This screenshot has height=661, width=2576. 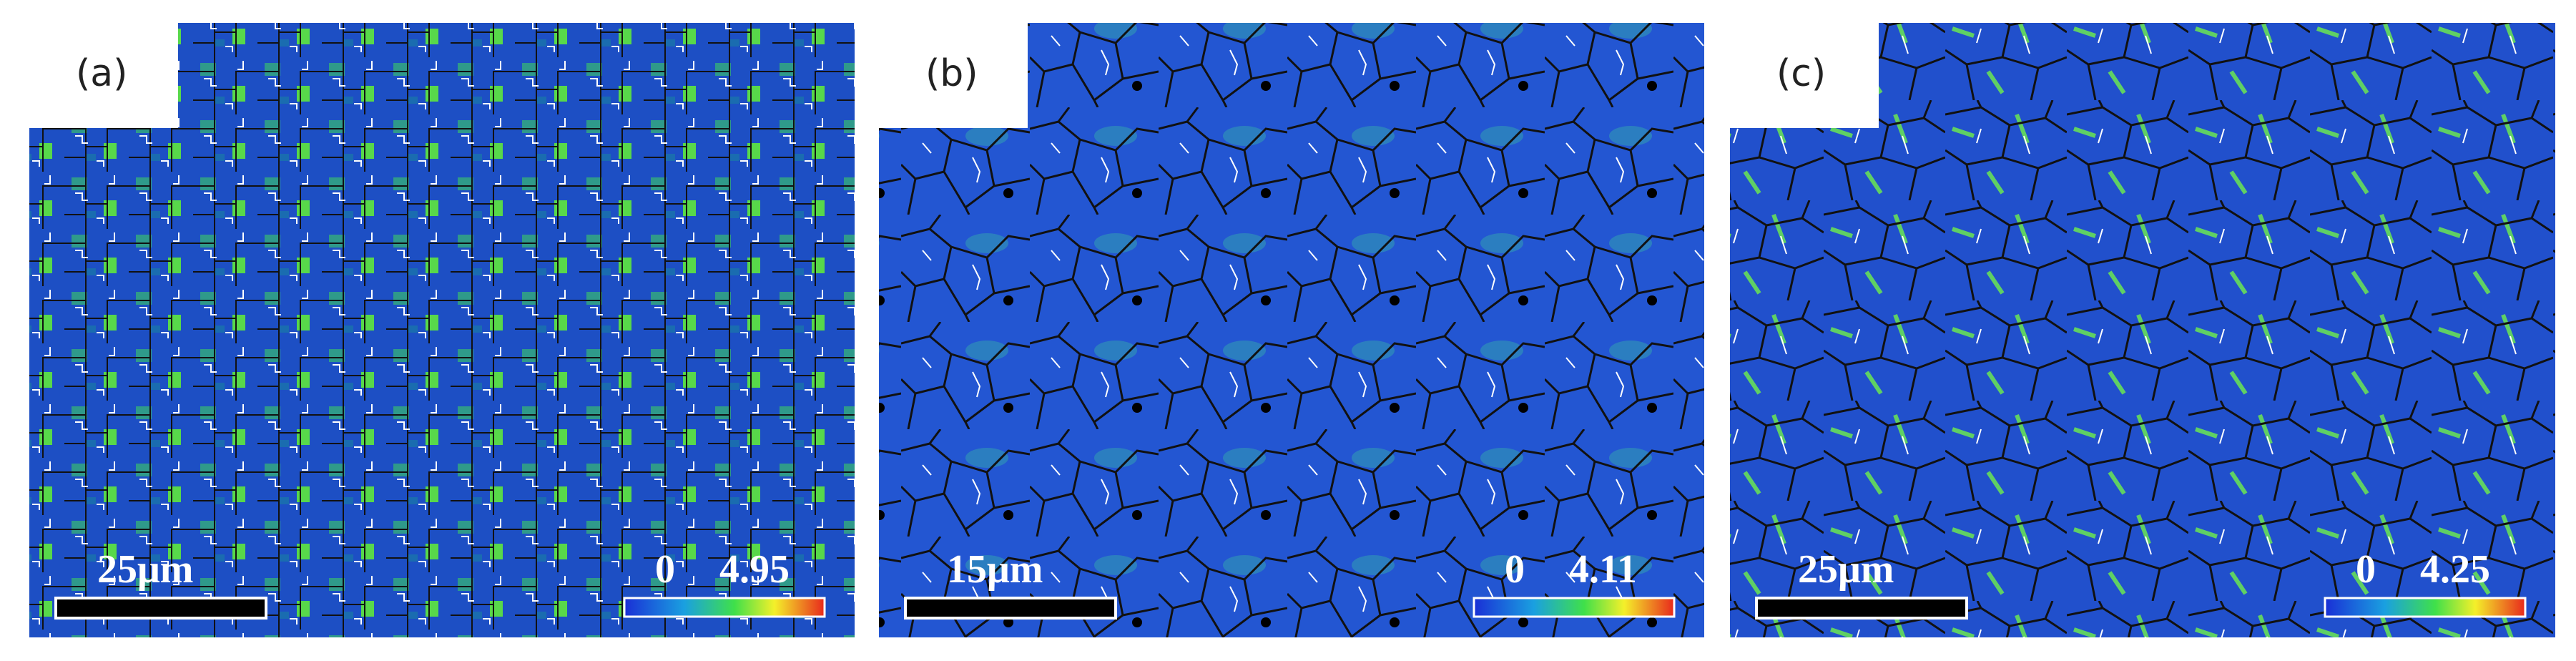 I want to click on panel-label: (b), so click(x=951, y=73).